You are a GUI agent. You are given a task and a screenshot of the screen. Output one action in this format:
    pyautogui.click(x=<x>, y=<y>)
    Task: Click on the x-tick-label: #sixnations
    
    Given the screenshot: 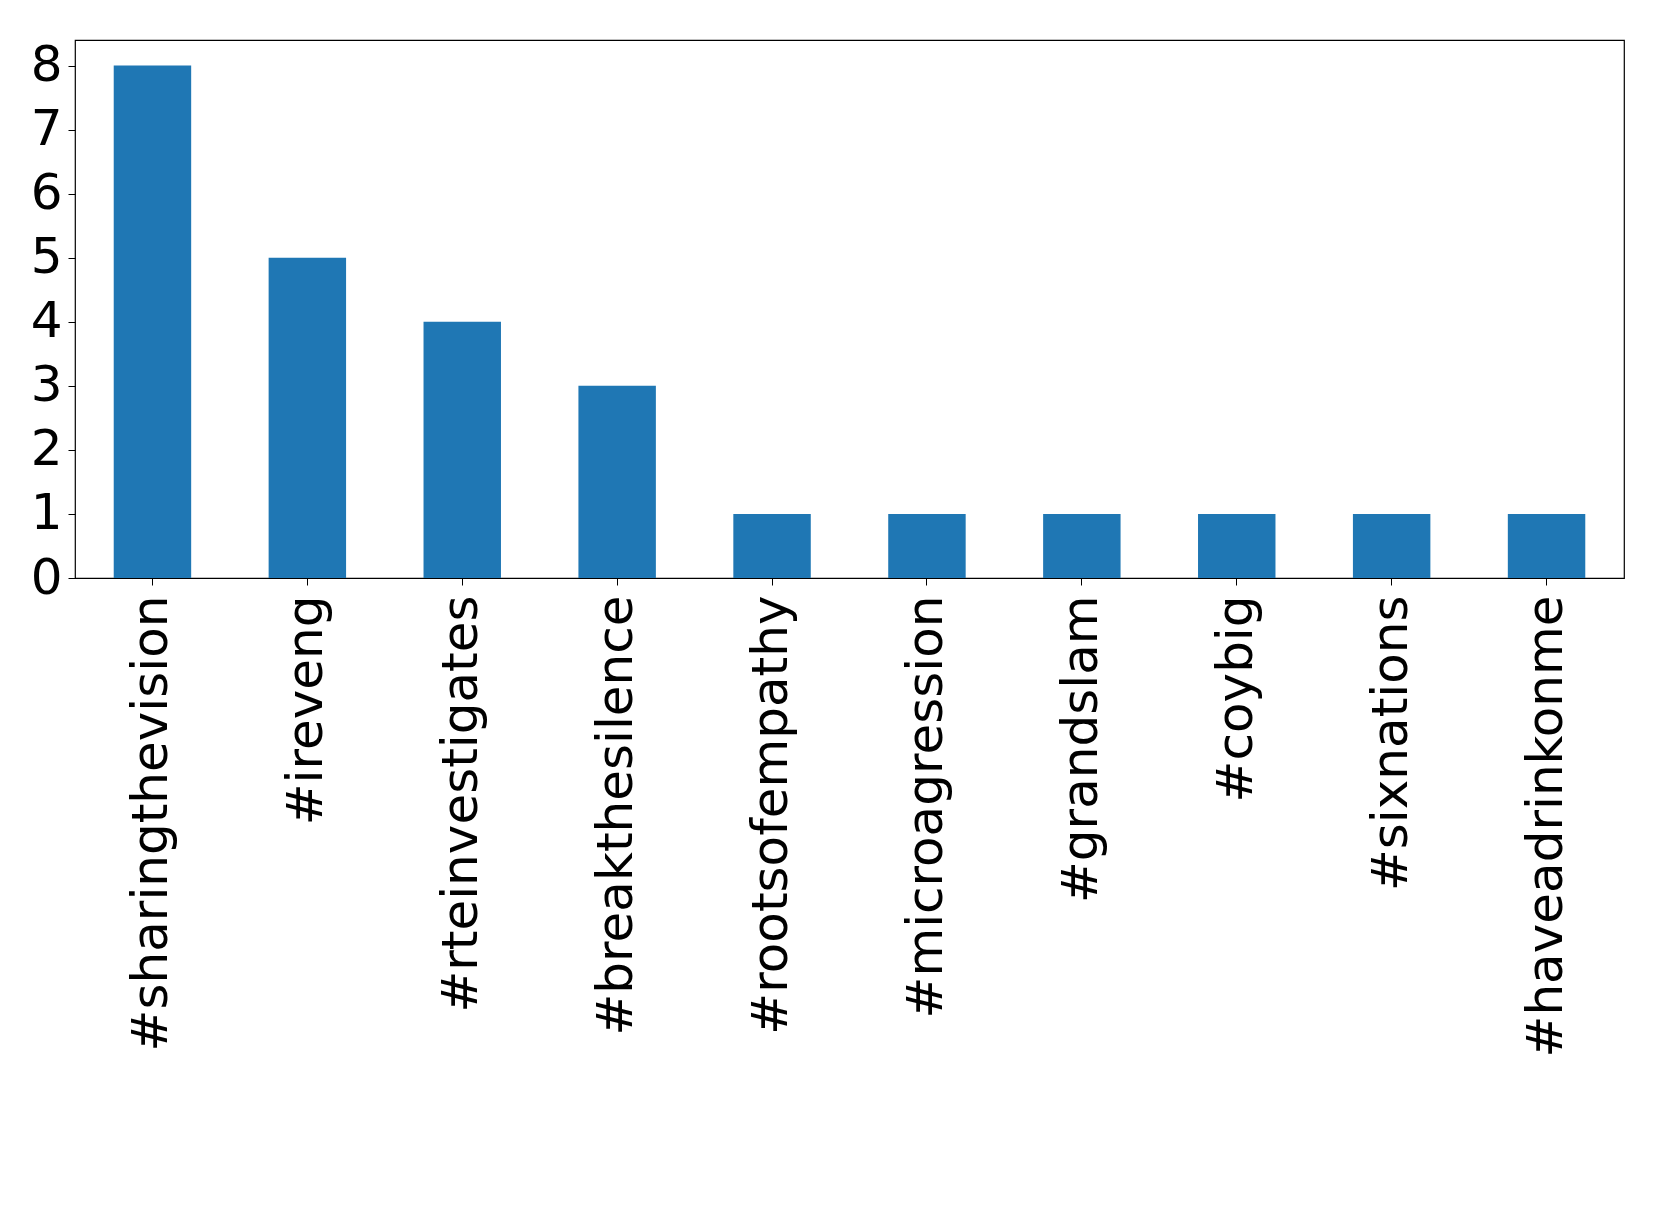 What is the action you would take?
    pyautogui.click(x=1389, y=743)
    